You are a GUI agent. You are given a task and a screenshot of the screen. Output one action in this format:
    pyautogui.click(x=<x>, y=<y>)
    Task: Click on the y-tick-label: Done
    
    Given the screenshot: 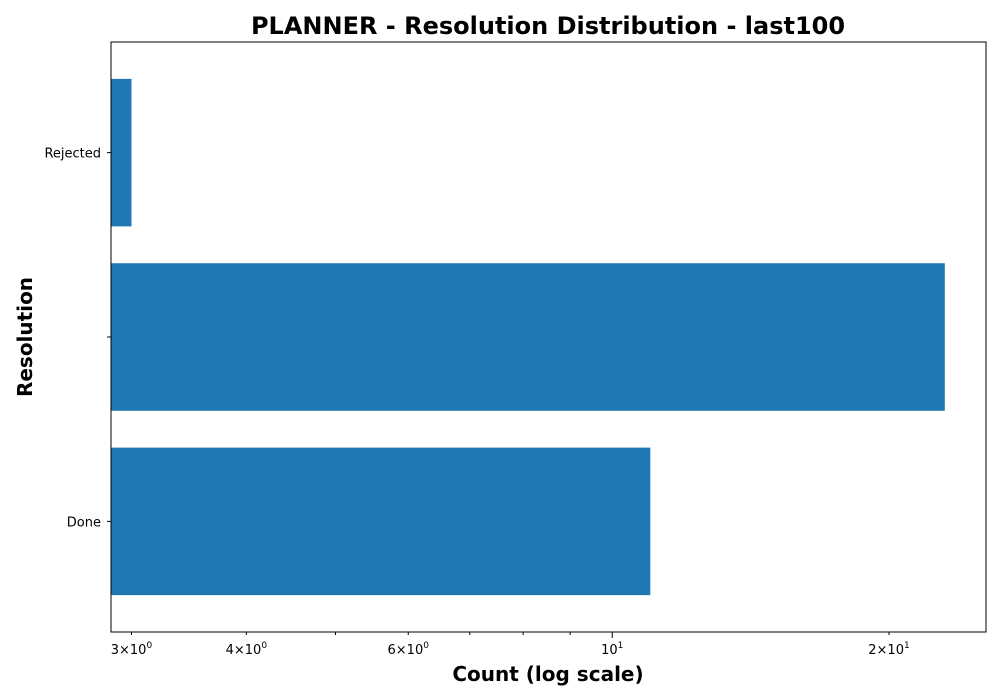 What is the action you would take?
    pyautogui.click(x=84, y=522)
    